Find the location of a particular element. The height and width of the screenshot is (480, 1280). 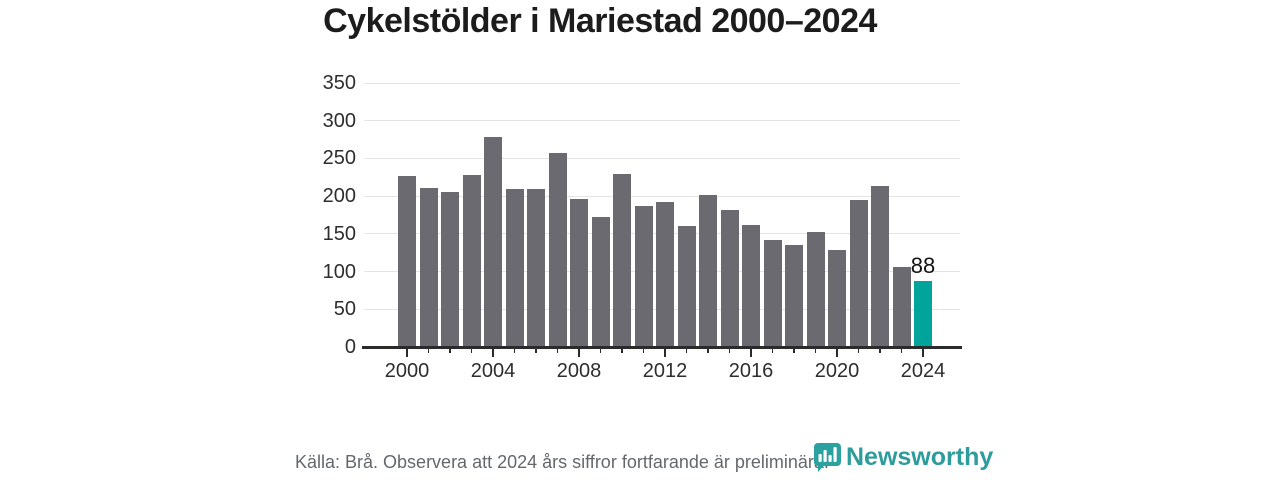

x-axis-label: 2012 is located at coordinates (665, 371).